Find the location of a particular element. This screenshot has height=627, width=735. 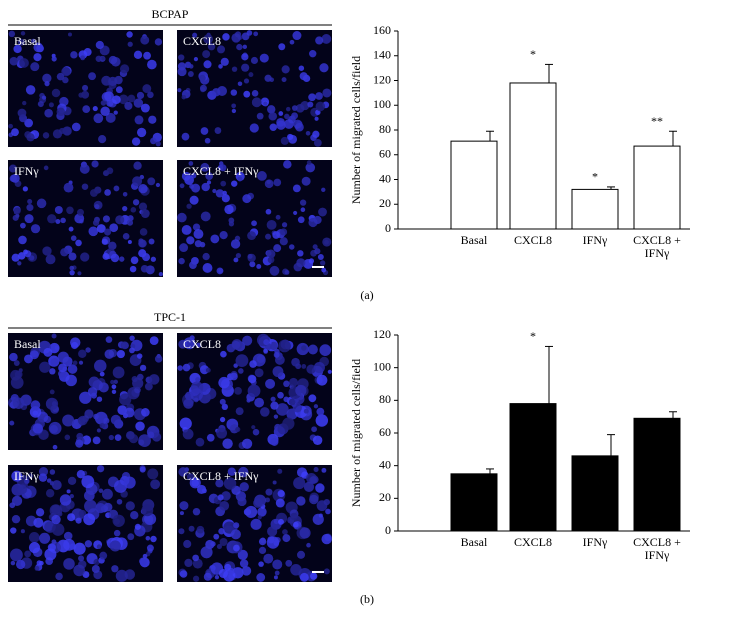

bar is located at coordinates (595, 493).